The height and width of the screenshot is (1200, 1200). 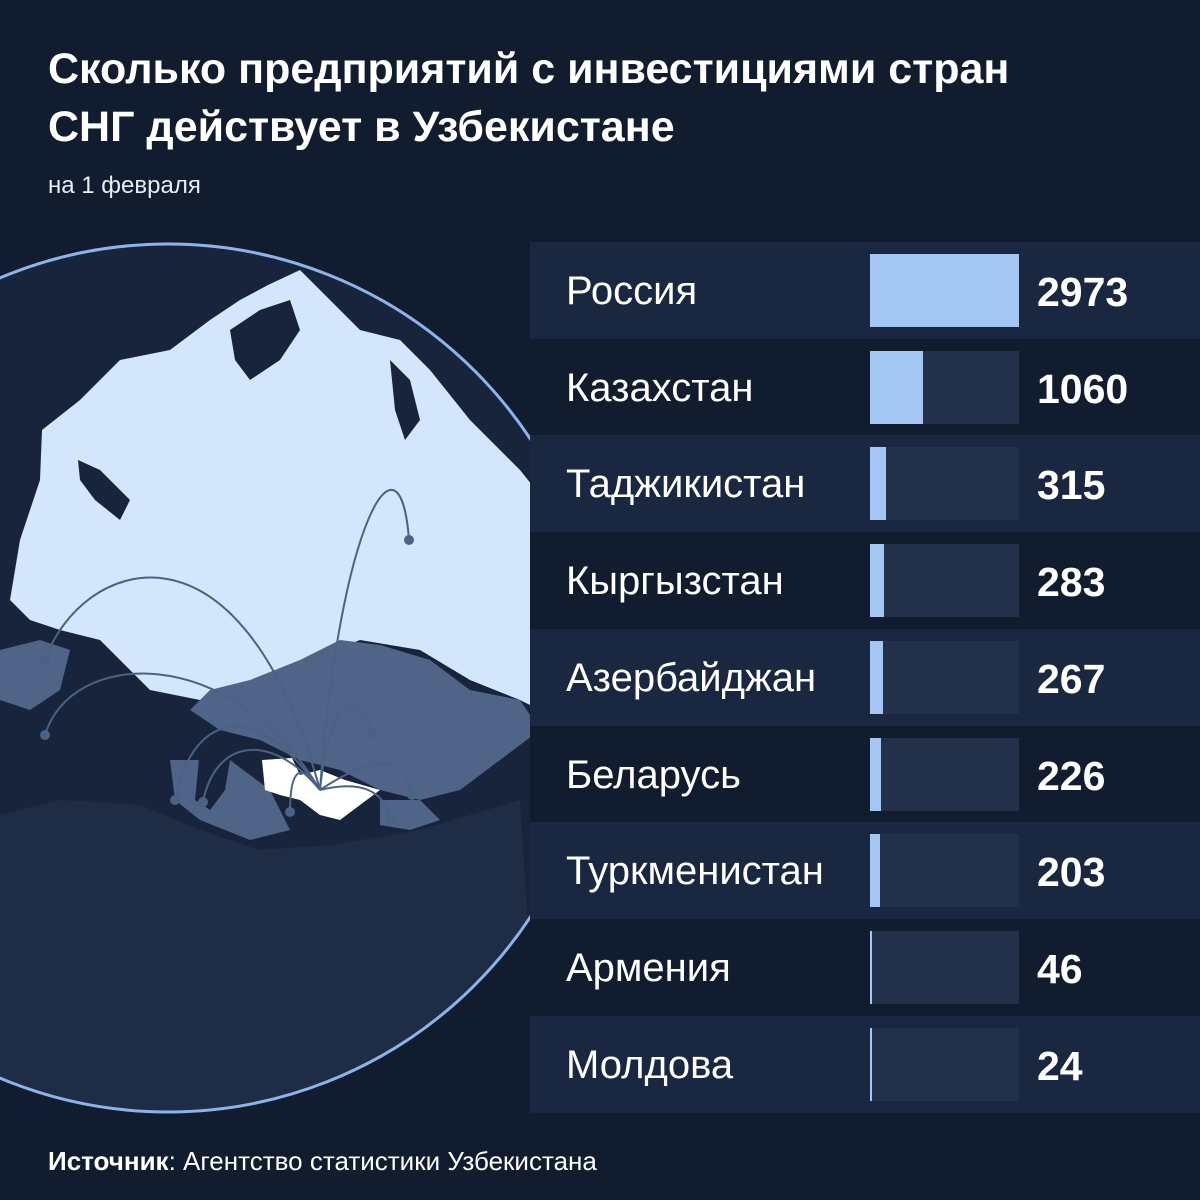 I want to click on chart-subtitle: на 1 февраля, so click(x=124, y=185).